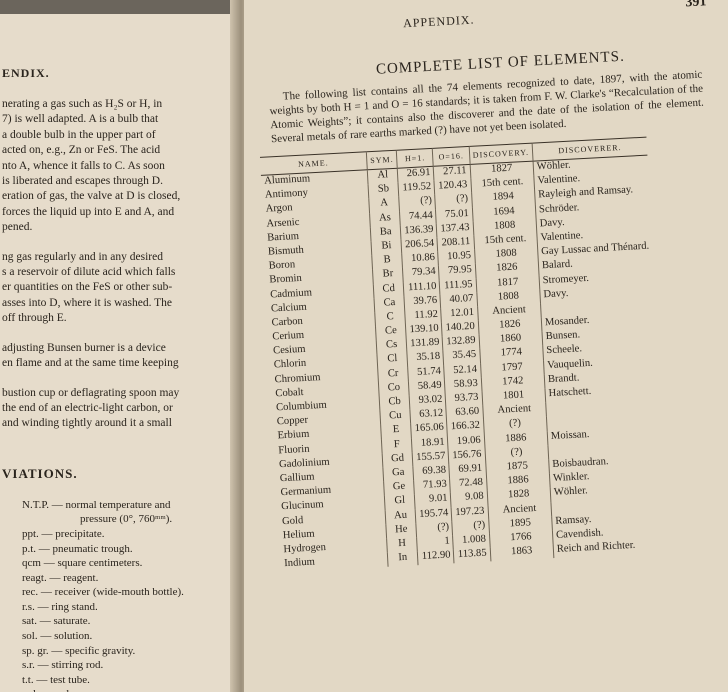  I want to click on cell-h: 112.90, so click(436, 557).